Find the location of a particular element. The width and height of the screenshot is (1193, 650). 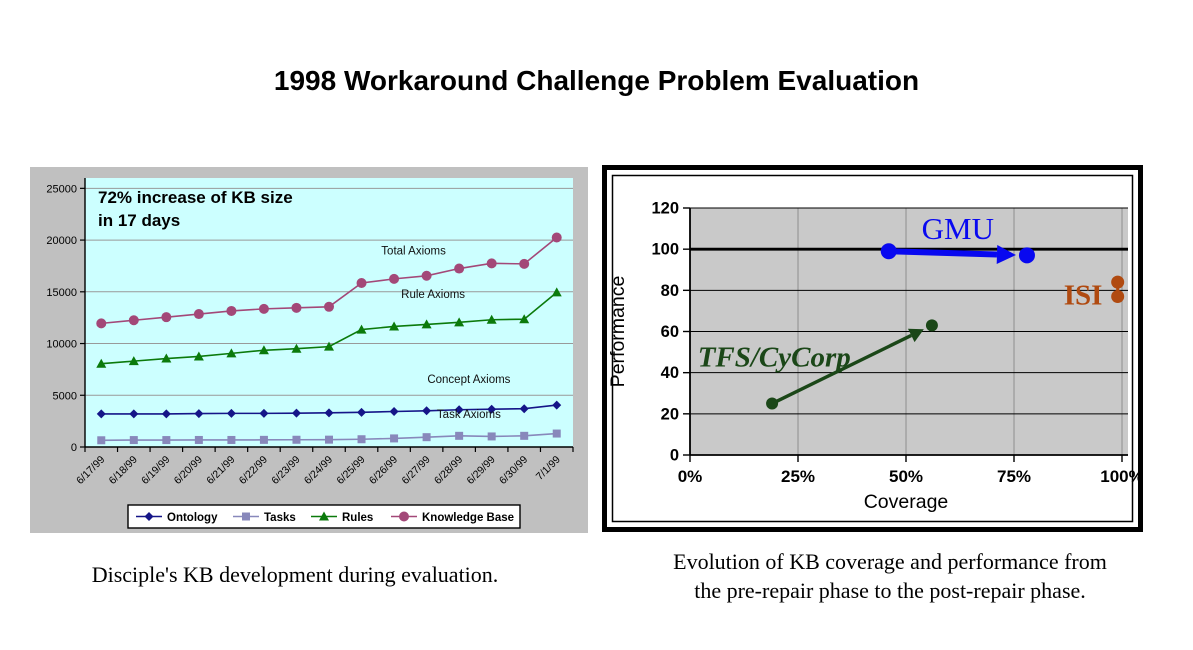

svg-text: Knowledge Base is located at coordinates (468, 518).